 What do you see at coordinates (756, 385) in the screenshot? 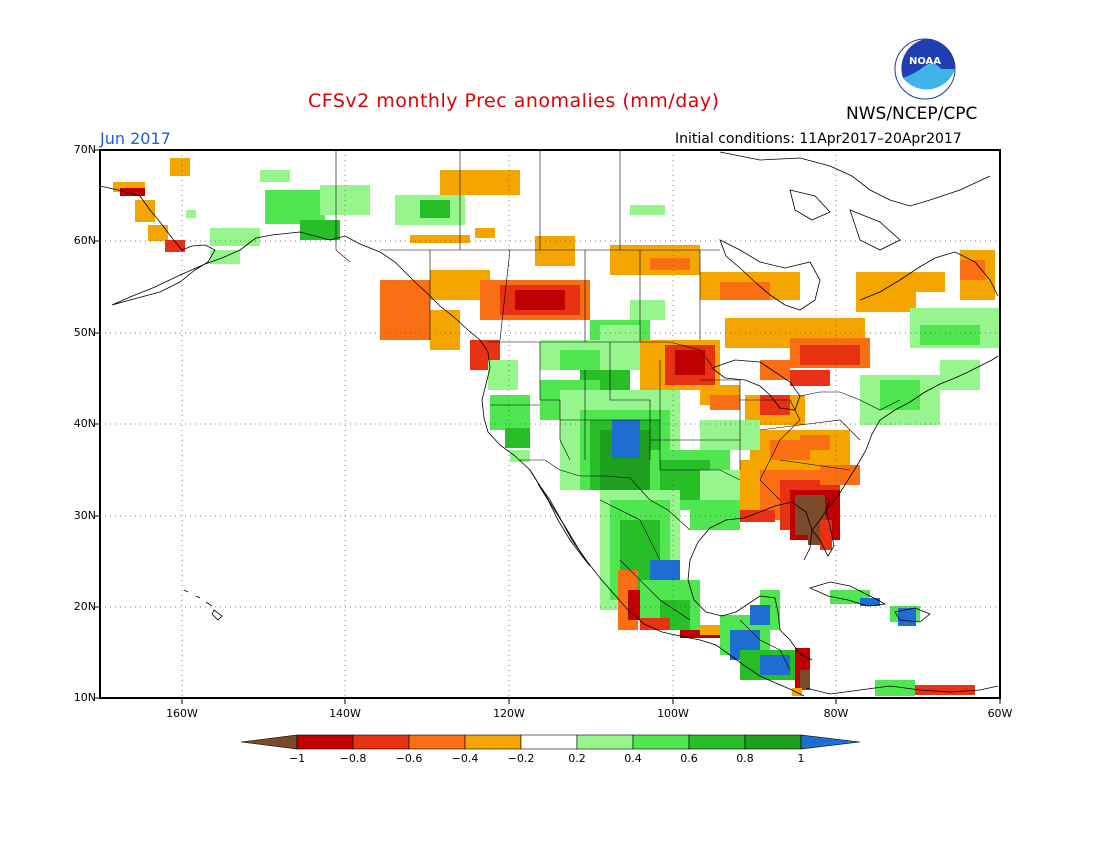
I see `great-lakes` at bounding box center [756, 385].